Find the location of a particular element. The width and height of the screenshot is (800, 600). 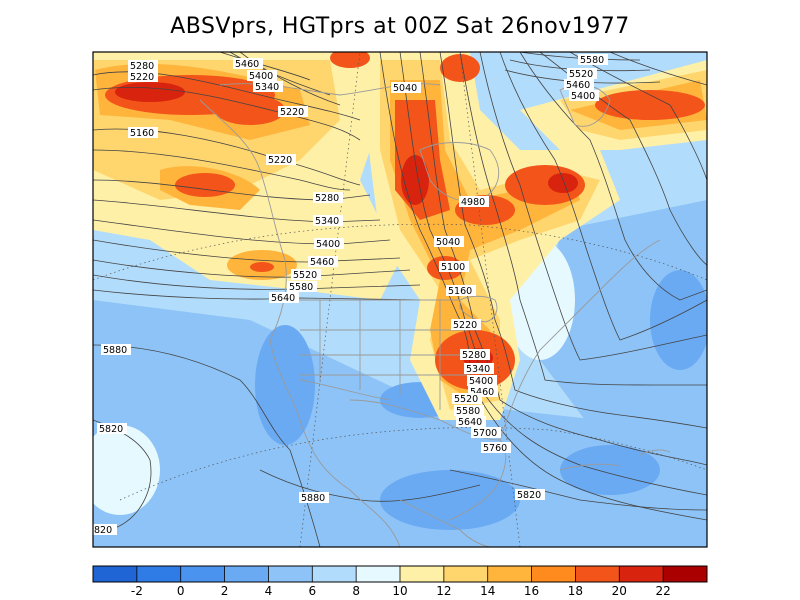

colorbar-tick-label: 14 is located at coordinates (487, 591).